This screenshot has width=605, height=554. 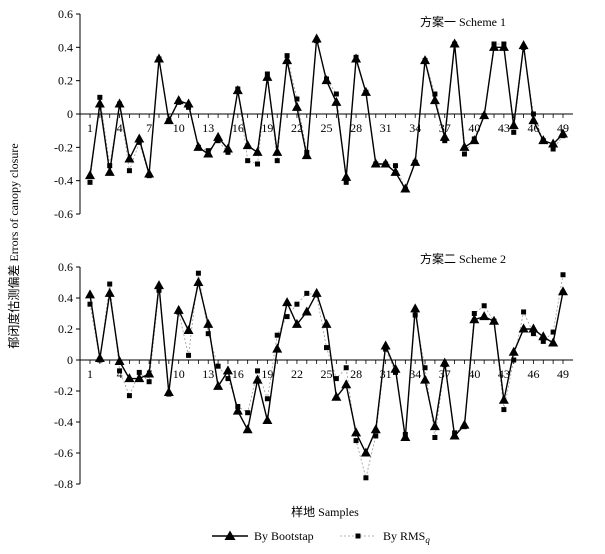 What do you see at coordinates (463, 258) in the screenshot?
I see `scheme-2-title: 方案二 Scheme 2` at bounding box center [463, 258].